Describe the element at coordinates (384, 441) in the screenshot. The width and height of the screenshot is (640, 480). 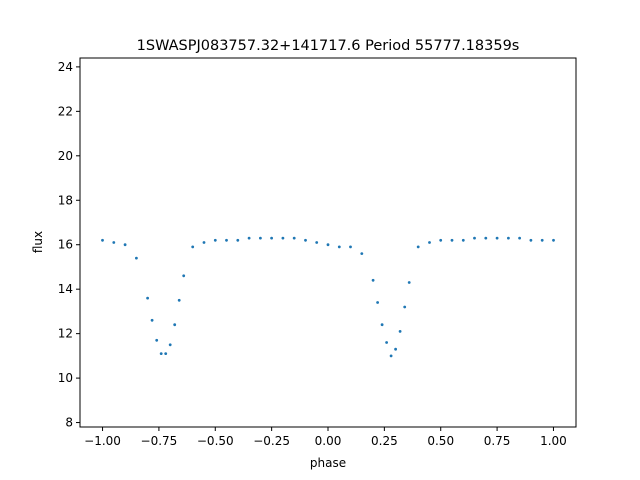
I see `x-tick-label: 0.25` at that location.